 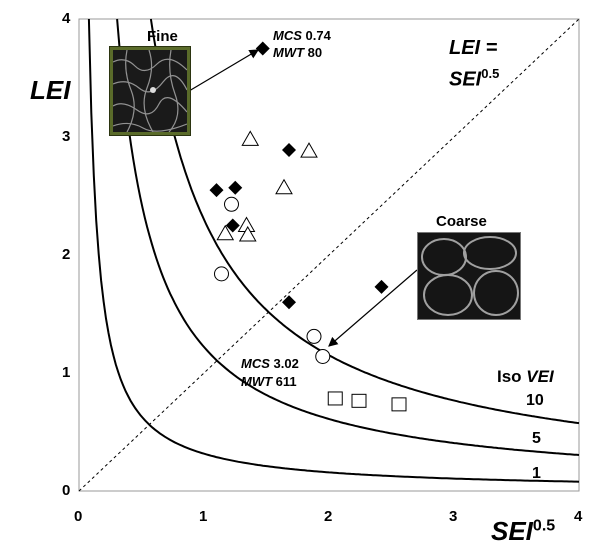 I want to click on x-axis-title-text: SEI, so click(x=512, y=531).